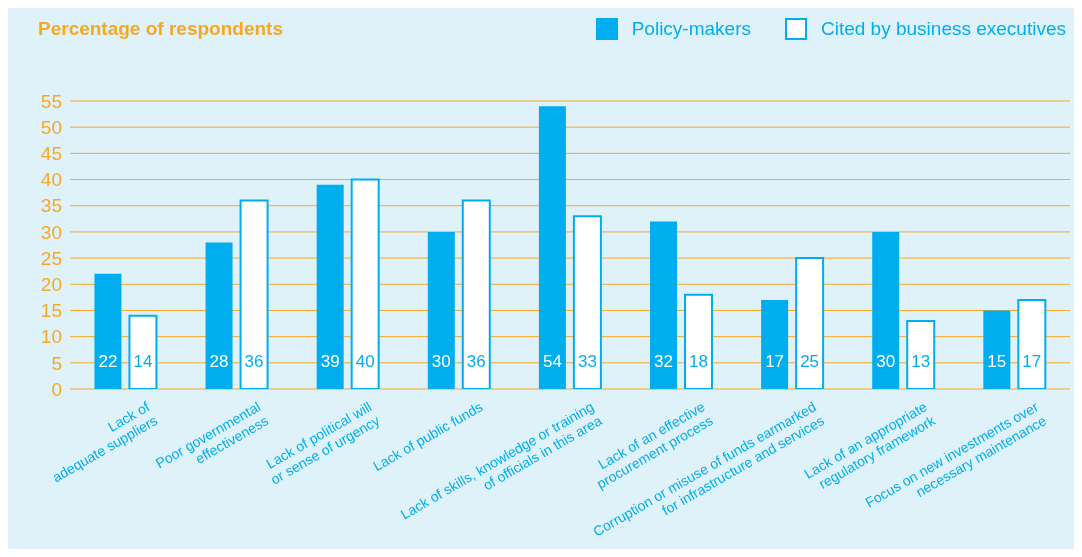 The image size is (1082, 557). Describe the element at coordinates (56, 389) in the screenshot. I see `y-tick-label: 0` at that location.